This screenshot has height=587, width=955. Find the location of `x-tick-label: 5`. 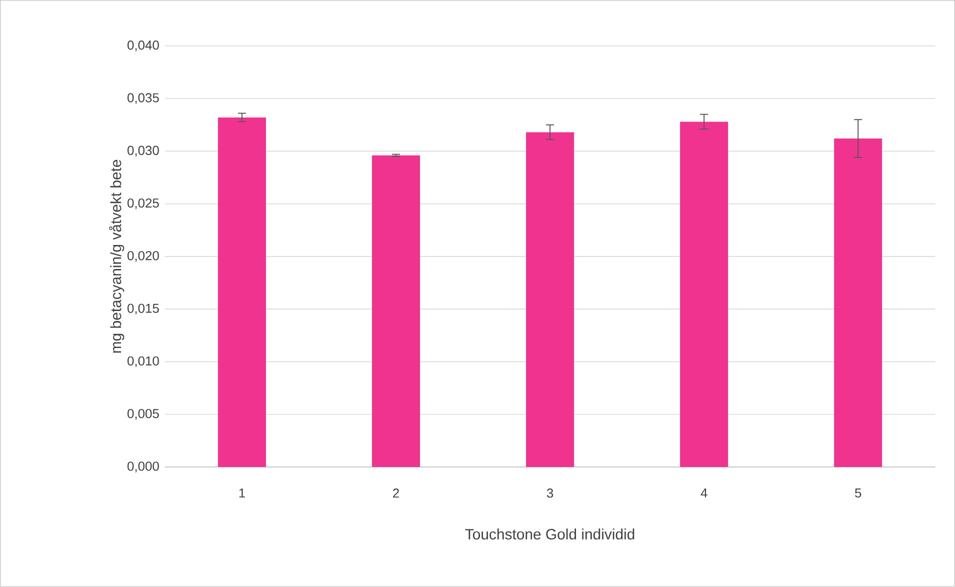

x-tick-label: 5 is located at coordinates (858, 493).